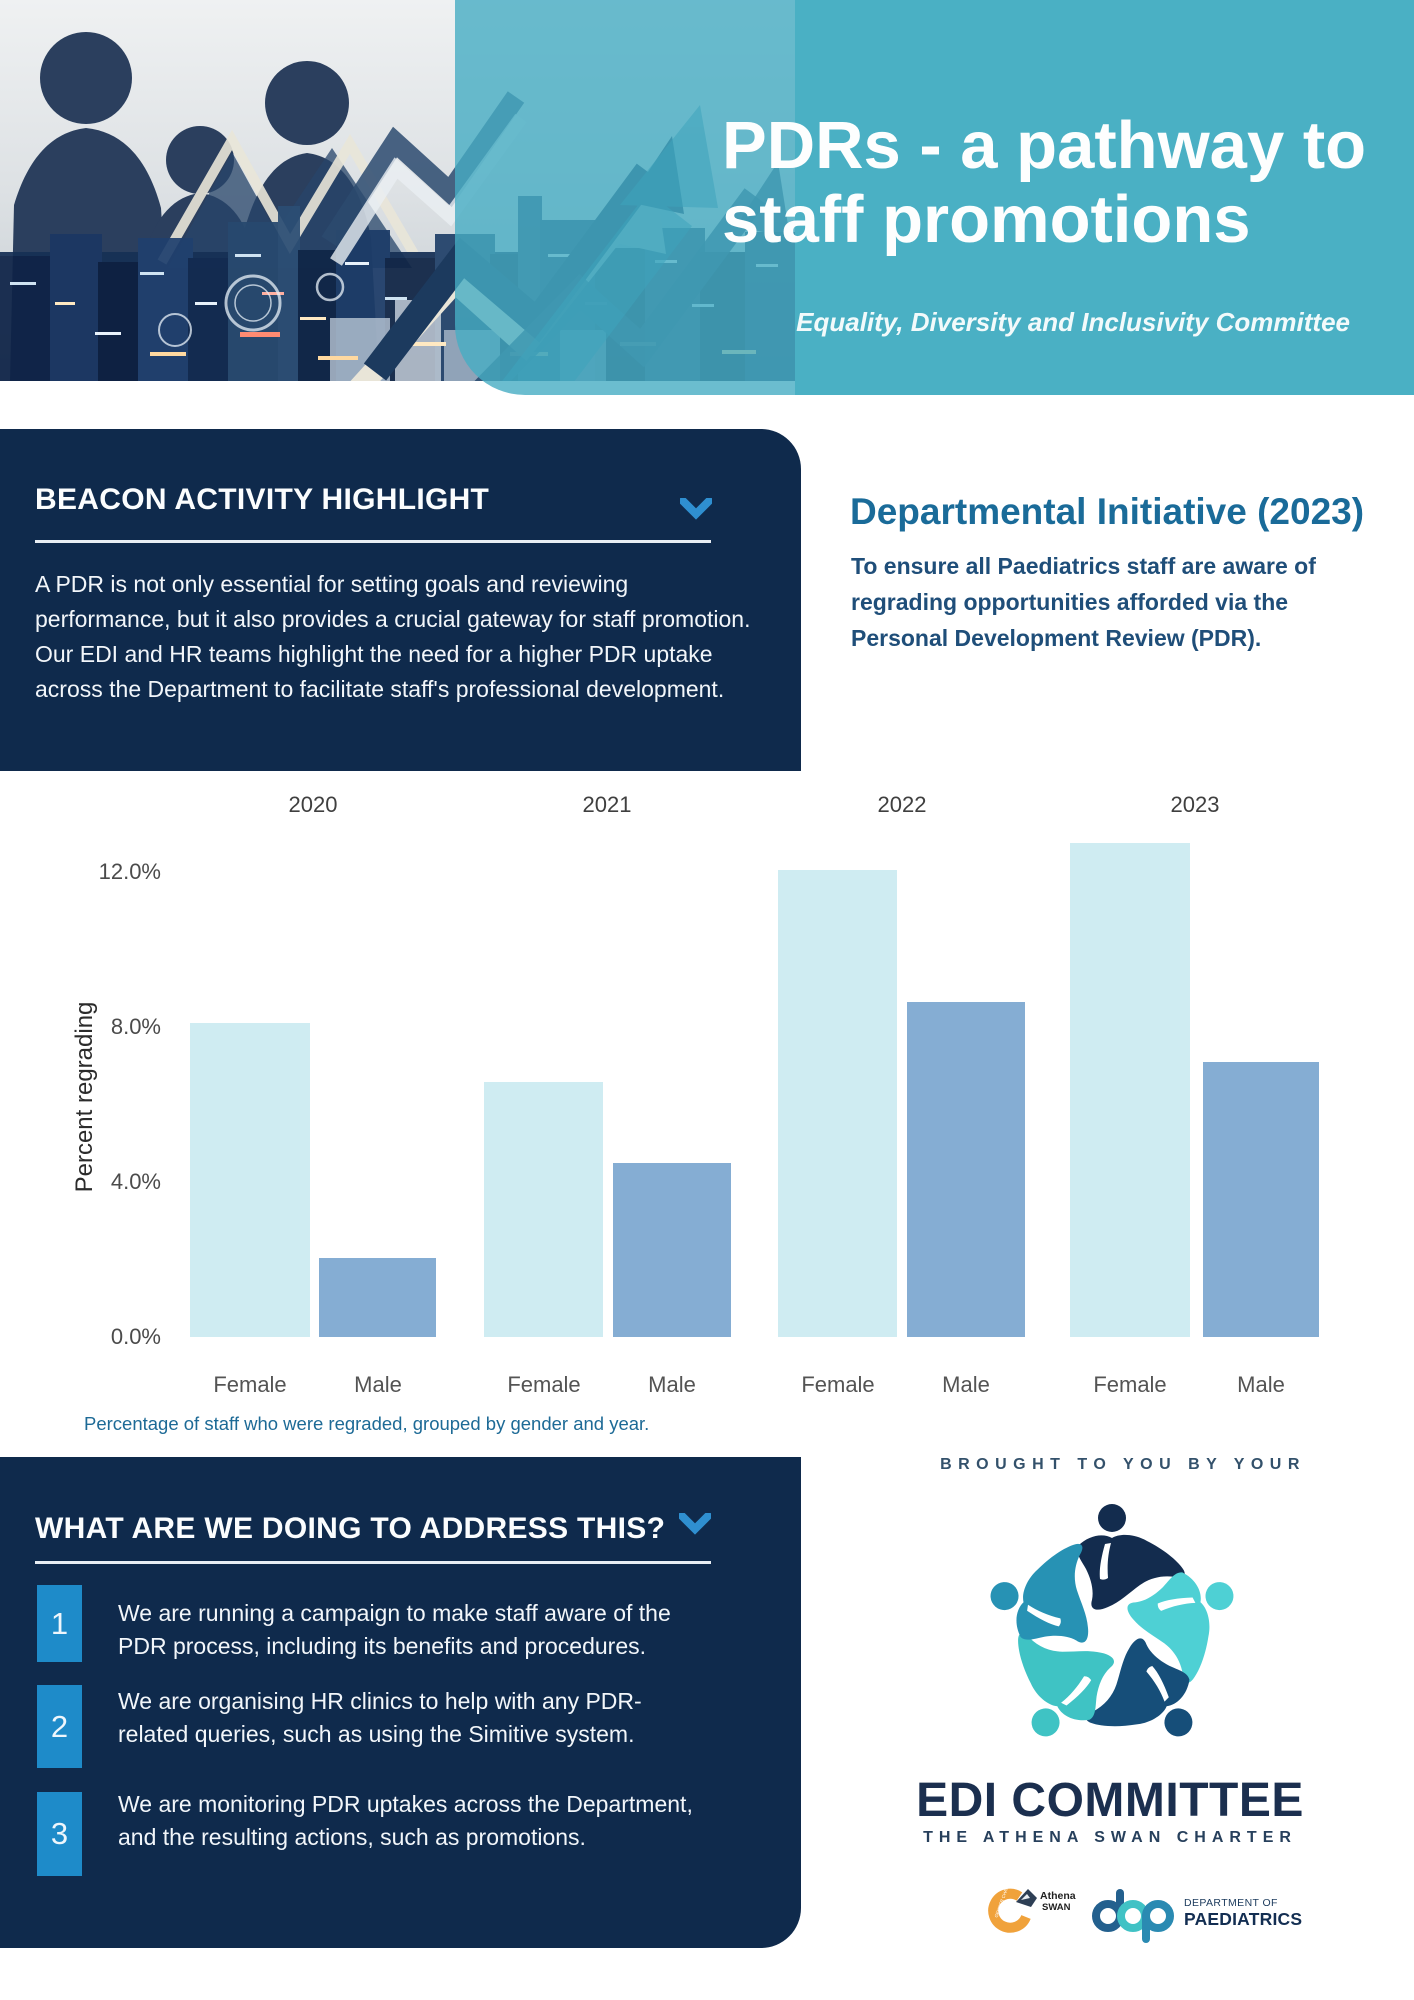 Image resolution: width=1414 pixels, height=2000 pixels. What do you see at coordinates (1056, 1907) in the screenshot?
I see `svg-text: SWAN` at bounding box center [1056, 1907].